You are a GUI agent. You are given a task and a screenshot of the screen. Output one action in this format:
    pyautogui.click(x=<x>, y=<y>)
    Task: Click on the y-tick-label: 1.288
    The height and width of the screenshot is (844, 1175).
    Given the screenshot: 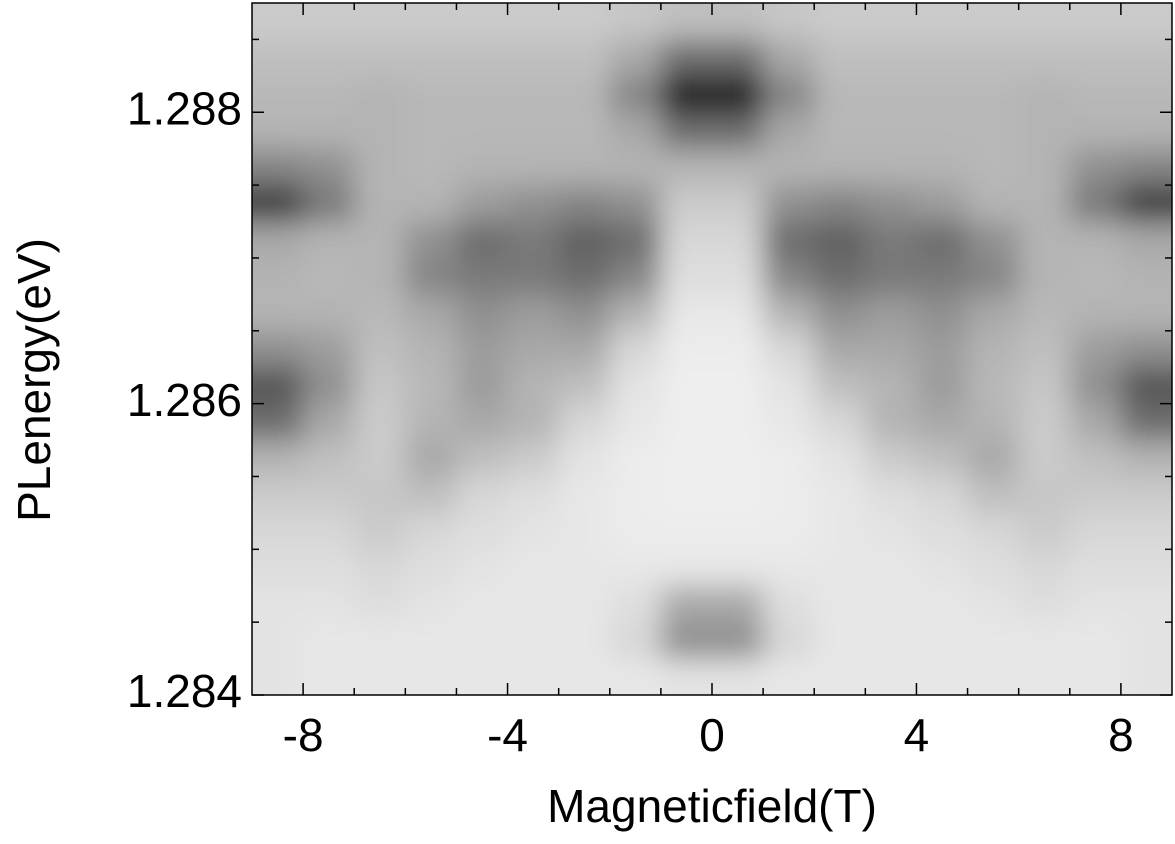 What is the action you would take?
    pyautogui.click(x=184, y=108)
    